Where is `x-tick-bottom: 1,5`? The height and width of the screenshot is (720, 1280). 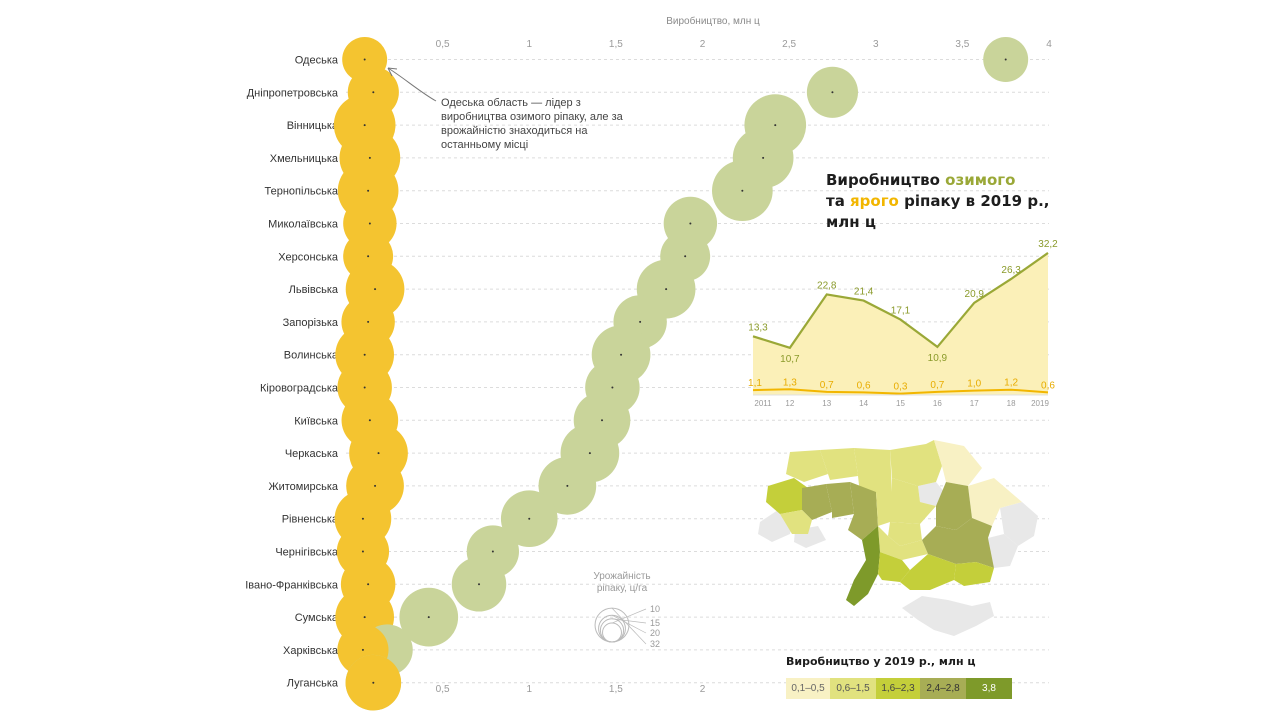 x-tick-bottom: 1,5 is located at coordinates (616, 689).